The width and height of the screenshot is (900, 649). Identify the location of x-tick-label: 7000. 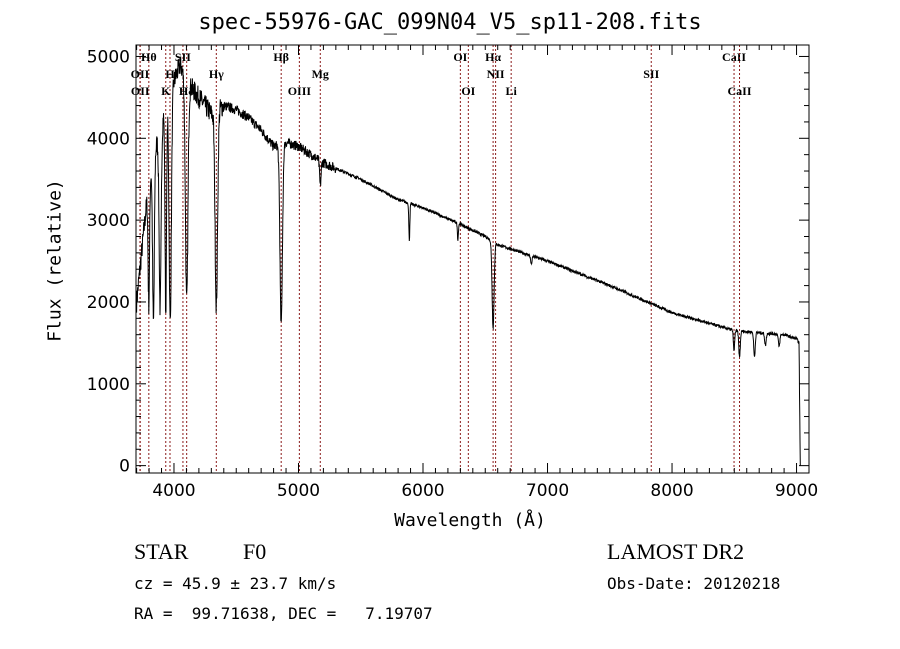
(547, 491).